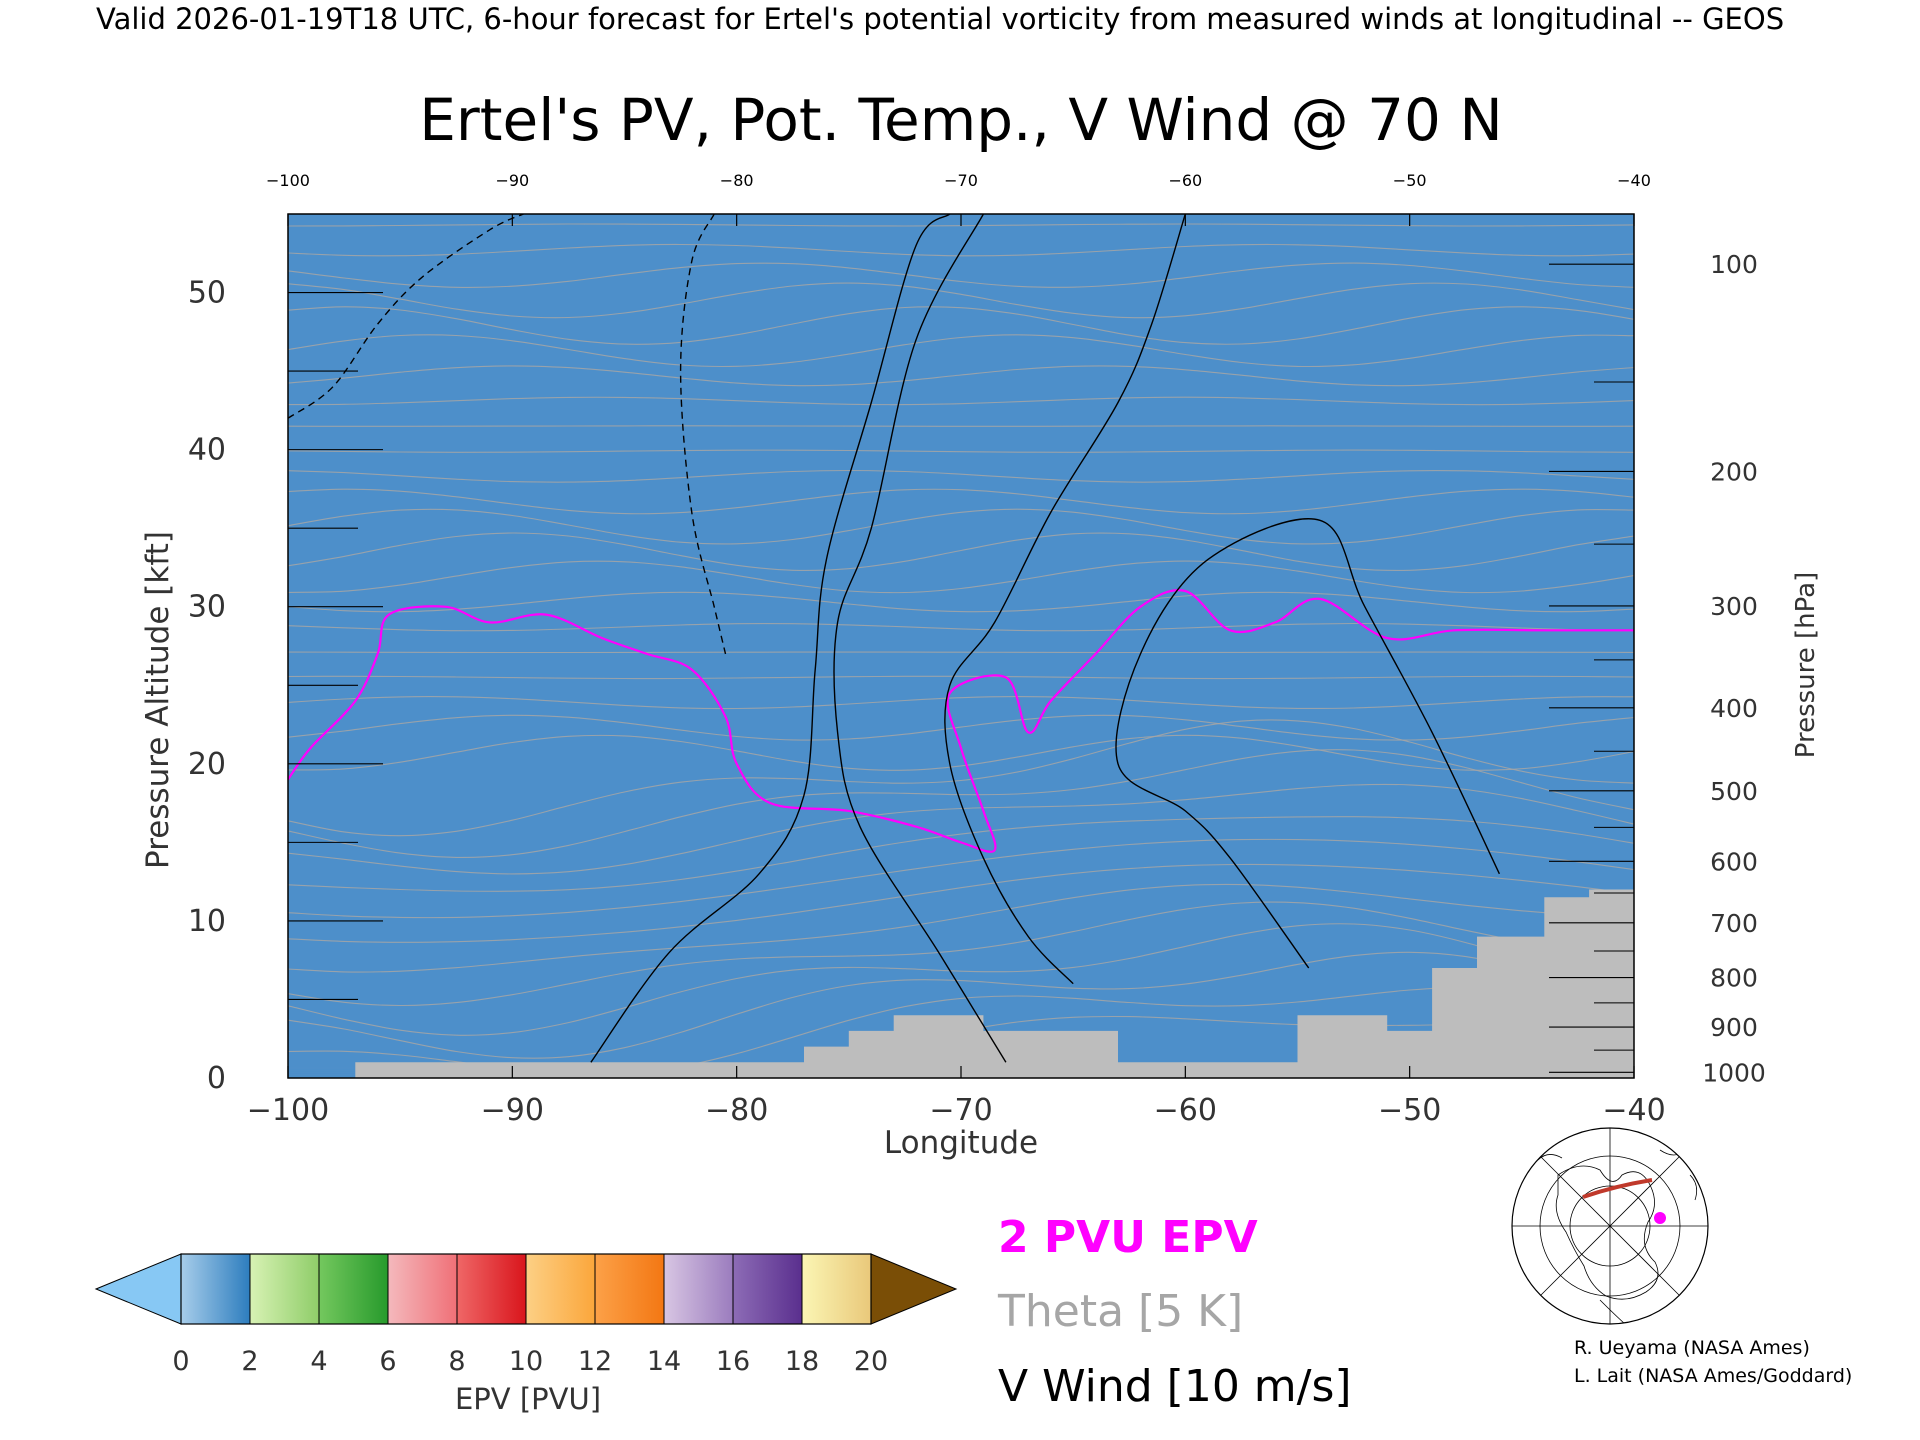 The height and width of the screenshot is (1440, 1920). What do you see at coordinates (960, 120) in the screenshot?
I see `chart-title: Ertel's PV, Pot. Temp., V Wind @ 70 N` at bounding box center [960, 120].